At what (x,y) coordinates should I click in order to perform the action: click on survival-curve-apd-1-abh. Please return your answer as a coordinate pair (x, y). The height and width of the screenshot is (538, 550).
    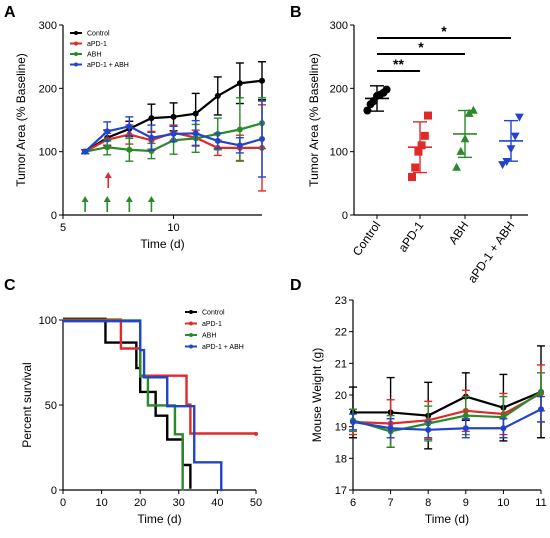
    Looking at the image, I should click on (143, 406).